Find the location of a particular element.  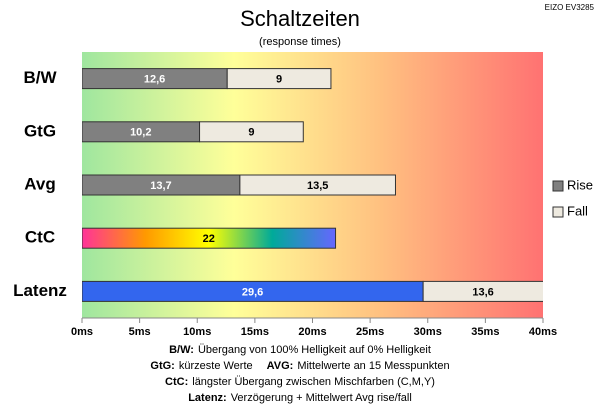

note-term: AVG: is located at coordinates (280, 366).